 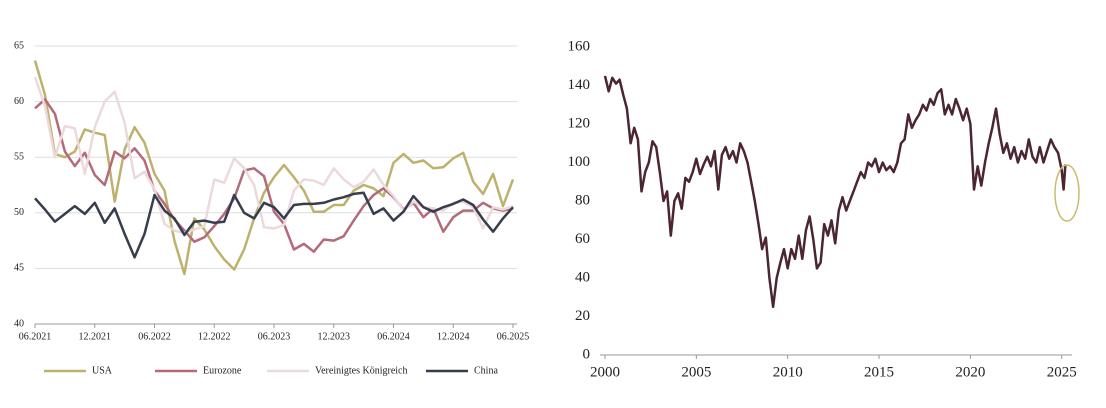 I want to click on x-tick-label: 2015, so click(x=879, y=372).